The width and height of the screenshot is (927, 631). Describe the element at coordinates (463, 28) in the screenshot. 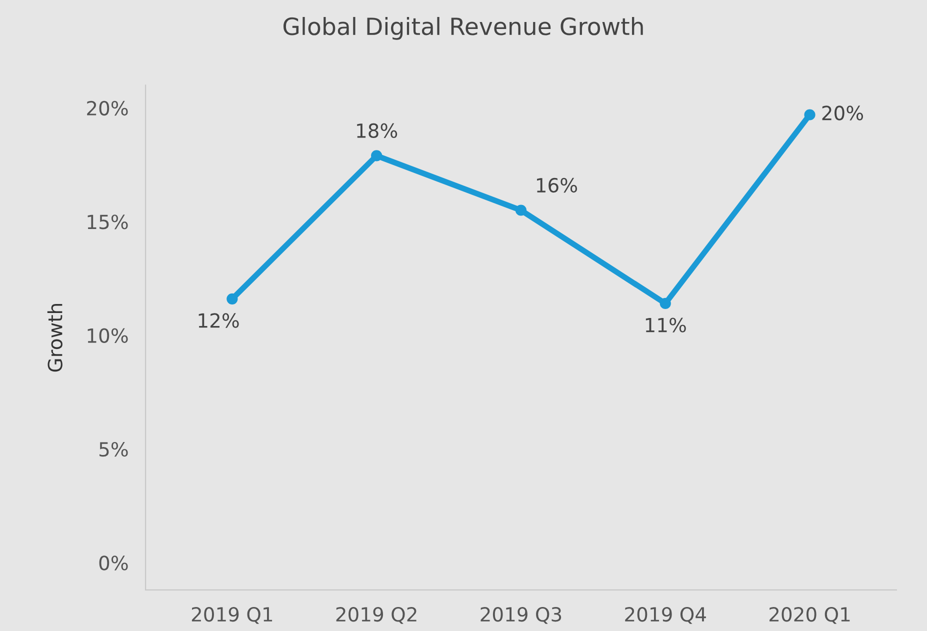

I see `chart-title: Global Digital Revenue Growth` at that location.